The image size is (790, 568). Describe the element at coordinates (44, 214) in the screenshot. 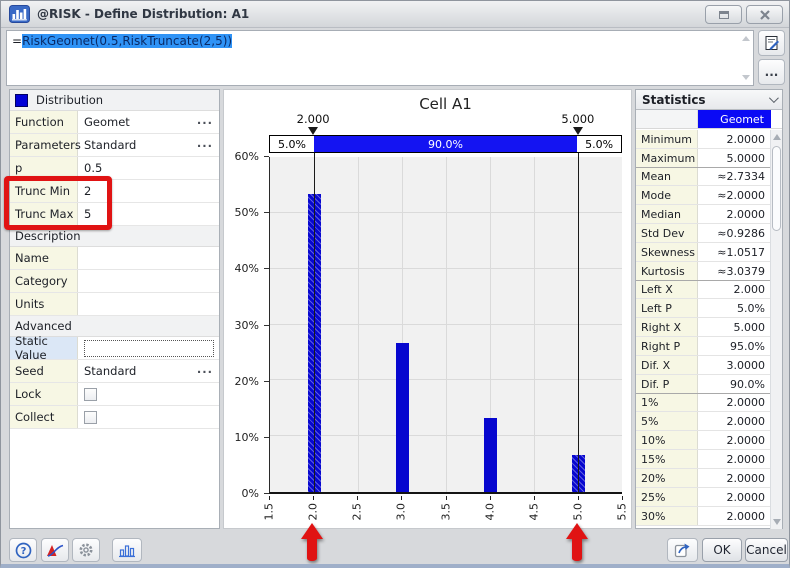

I see `trunc-max-label: Trunc Max` at that location.